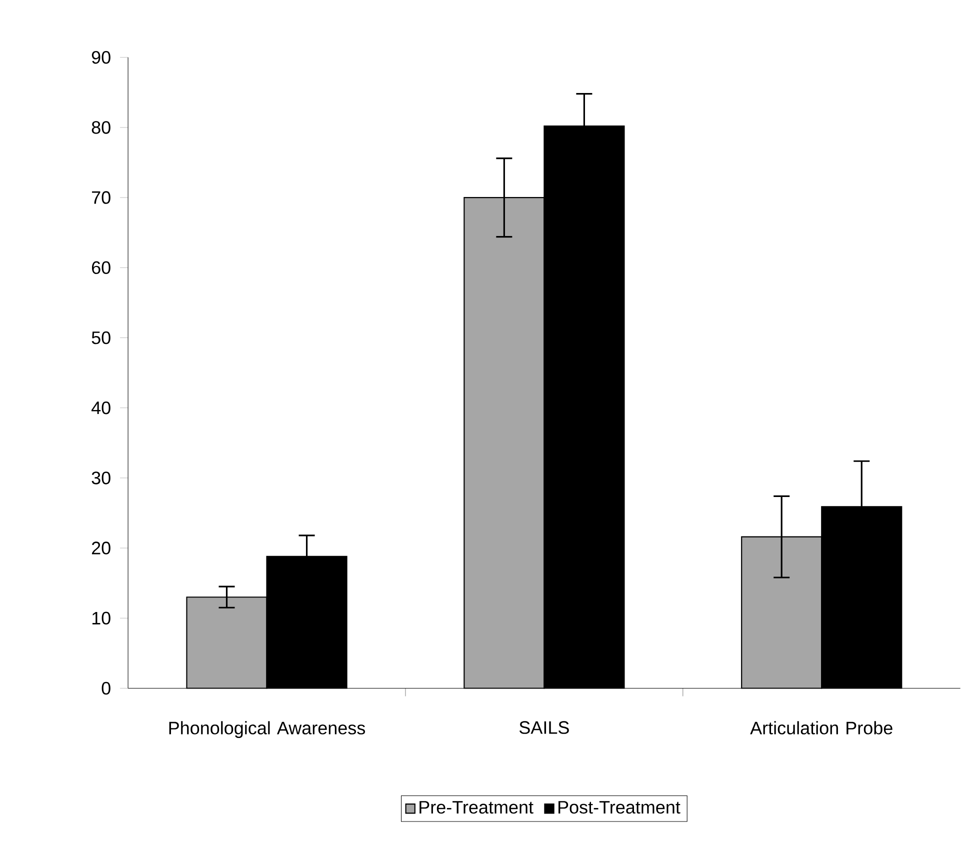 The image size is (971, 858). I want to click on x-tick-label: Phonological Awareness, so click(267, 729).